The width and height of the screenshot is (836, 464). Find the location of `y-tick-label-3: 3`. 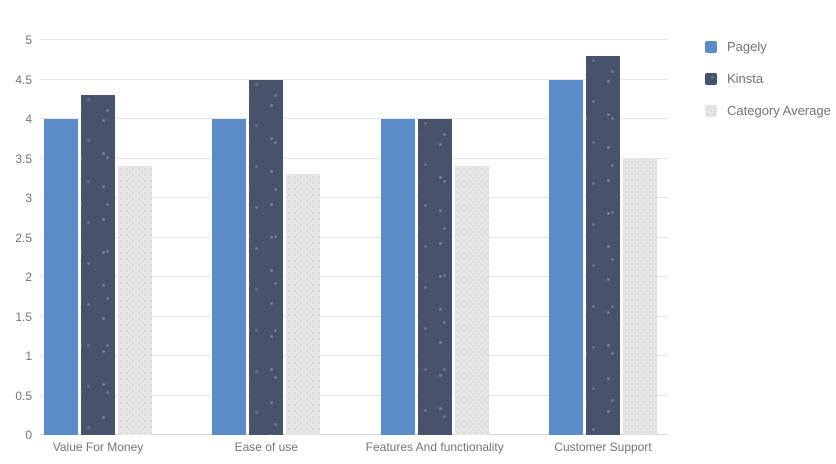

y-tick-label-3: 3 is located at coordinates (28, 198).